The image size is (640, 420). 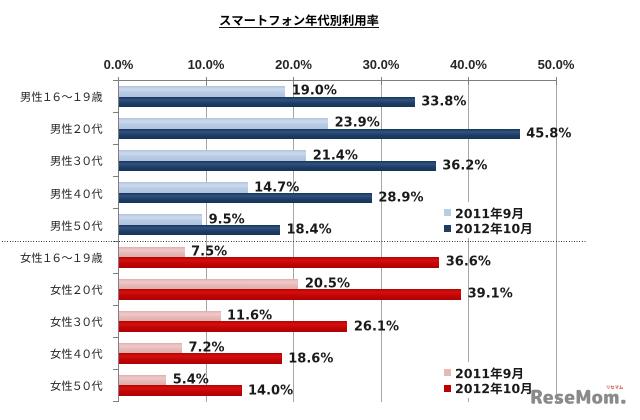 I want to click on watermark-logo-tag, so click(x=614, y=387).